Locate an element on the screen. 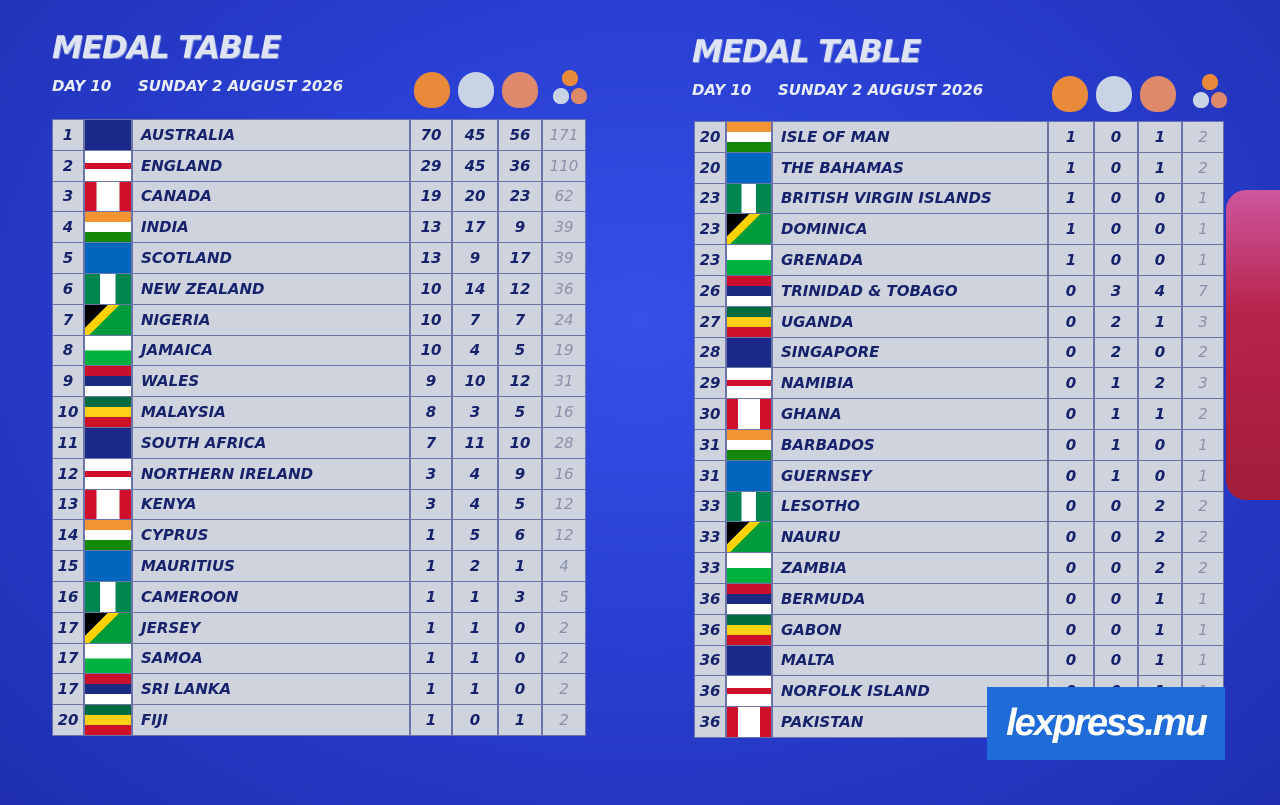  country-name: THE BAHAMAS is located at coordinates (910, 167).